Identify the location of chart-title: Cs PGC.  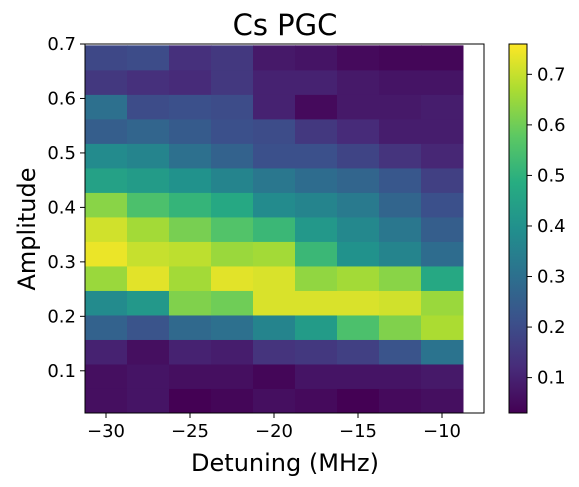
(285, 25).